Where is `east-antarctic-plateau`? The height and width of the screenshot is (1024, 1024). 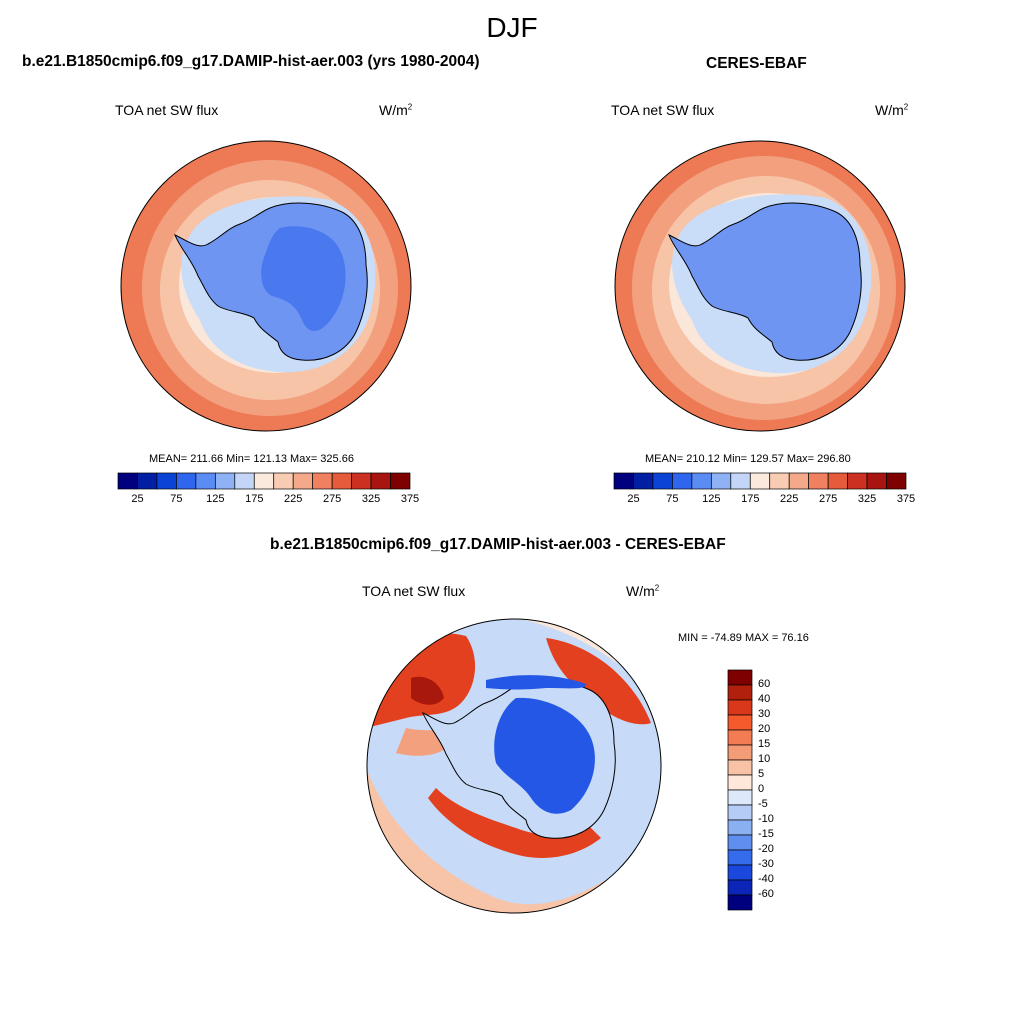
east-antarctic-plateau is located at coordinates (303, 279).